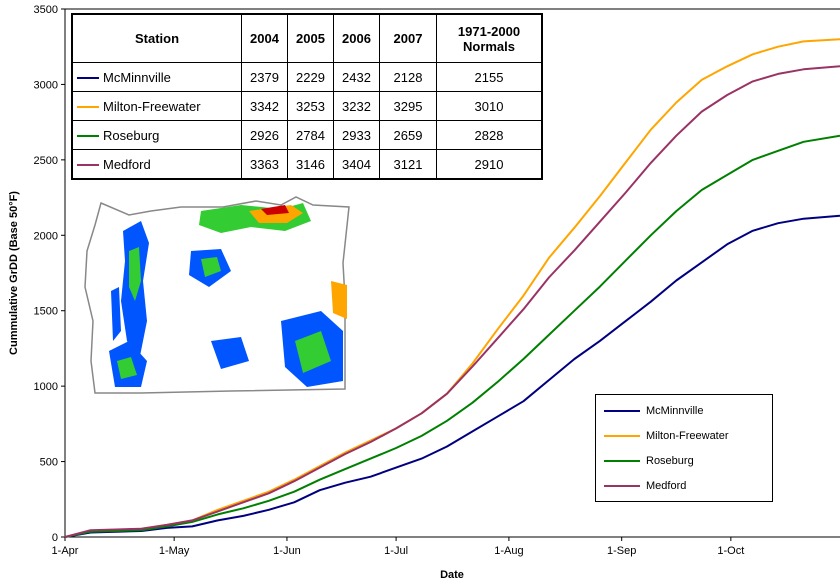 The image size is (840, 584). Describe the element at coordinates (46, 161) in the screenshot. I see `y-tick-label: 2500` at that location.